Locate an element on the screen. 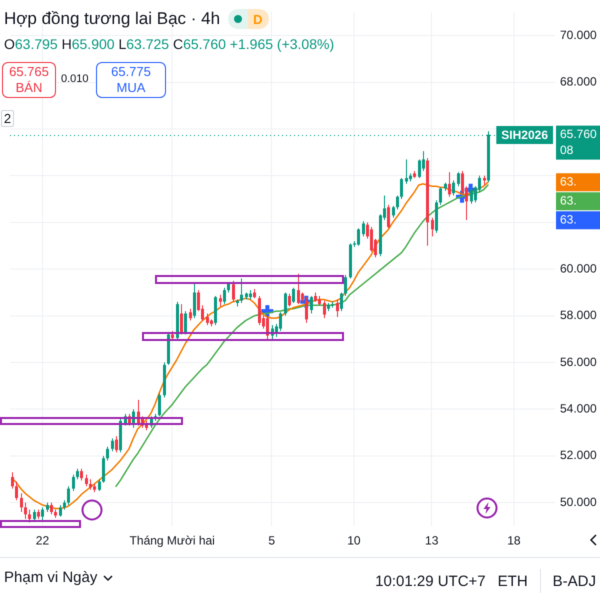  text: ETH is located at coordinates (513, 581).